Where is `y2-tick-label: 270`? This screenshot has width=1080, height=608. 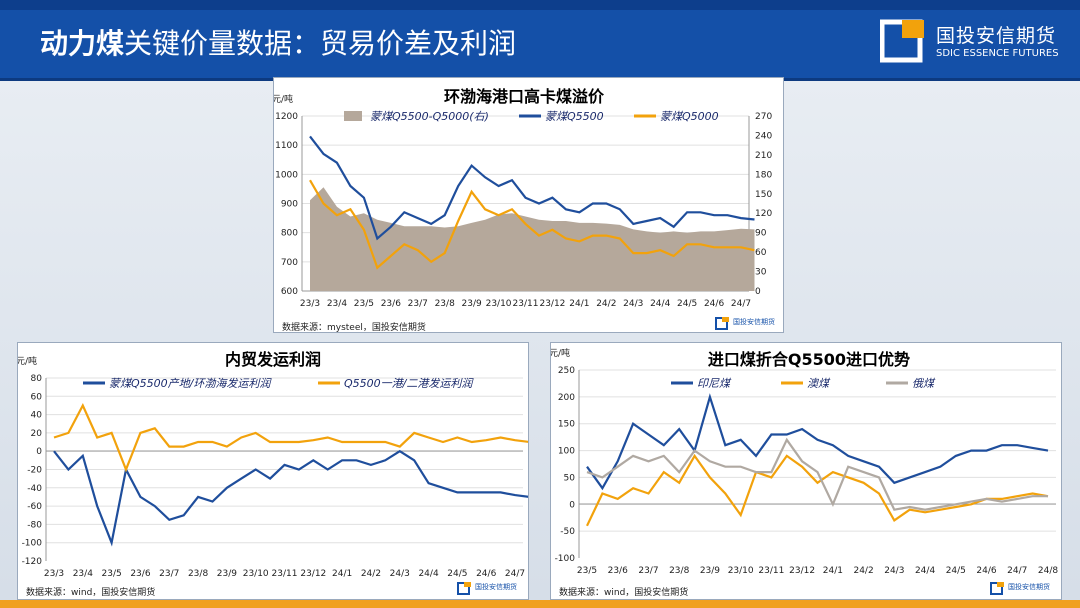
y2-tick-label: 270 is located at coordinates (763, 117).